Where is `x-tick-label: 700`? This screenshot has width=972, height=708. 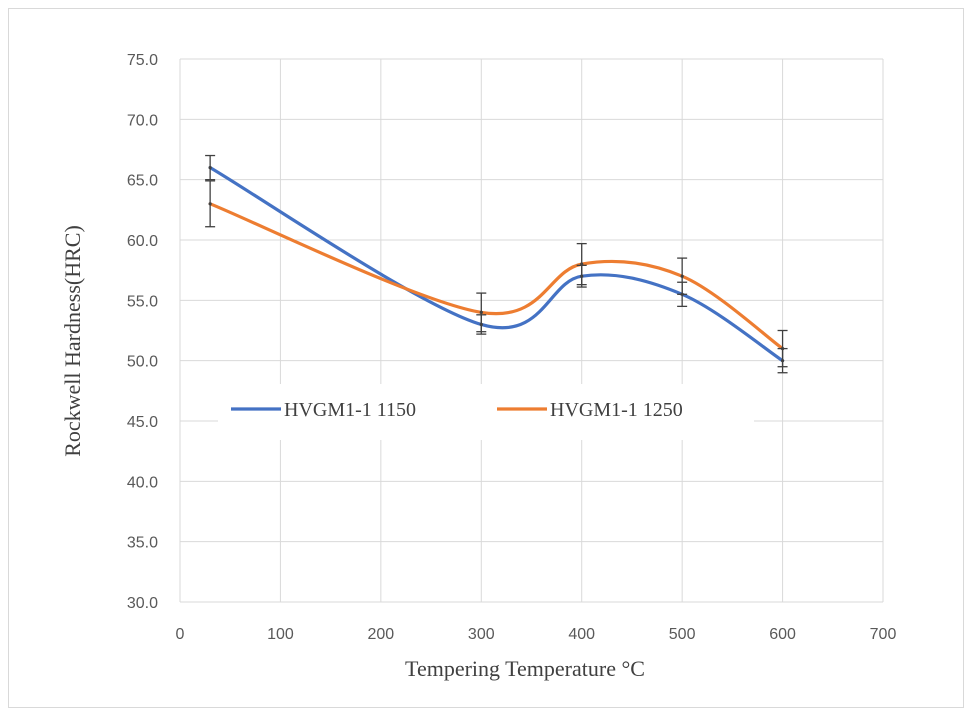 x-tick-label: 700 is located at coordinates (883, 634).